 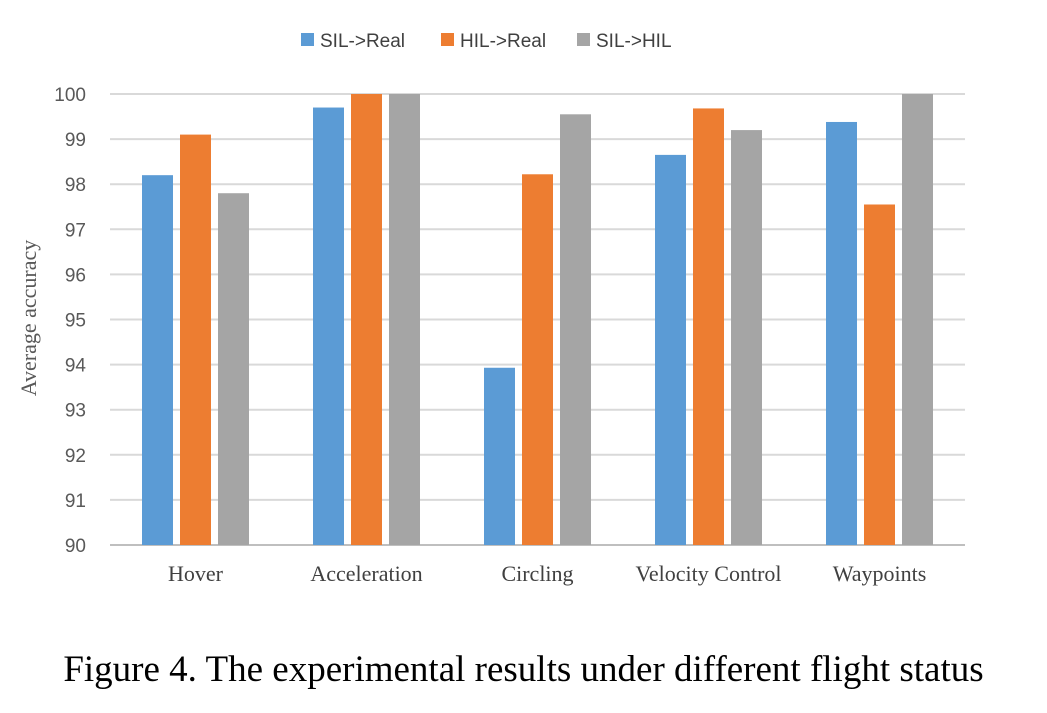 I want to click on y-tick-label: 91, so click(x=75, y=501).